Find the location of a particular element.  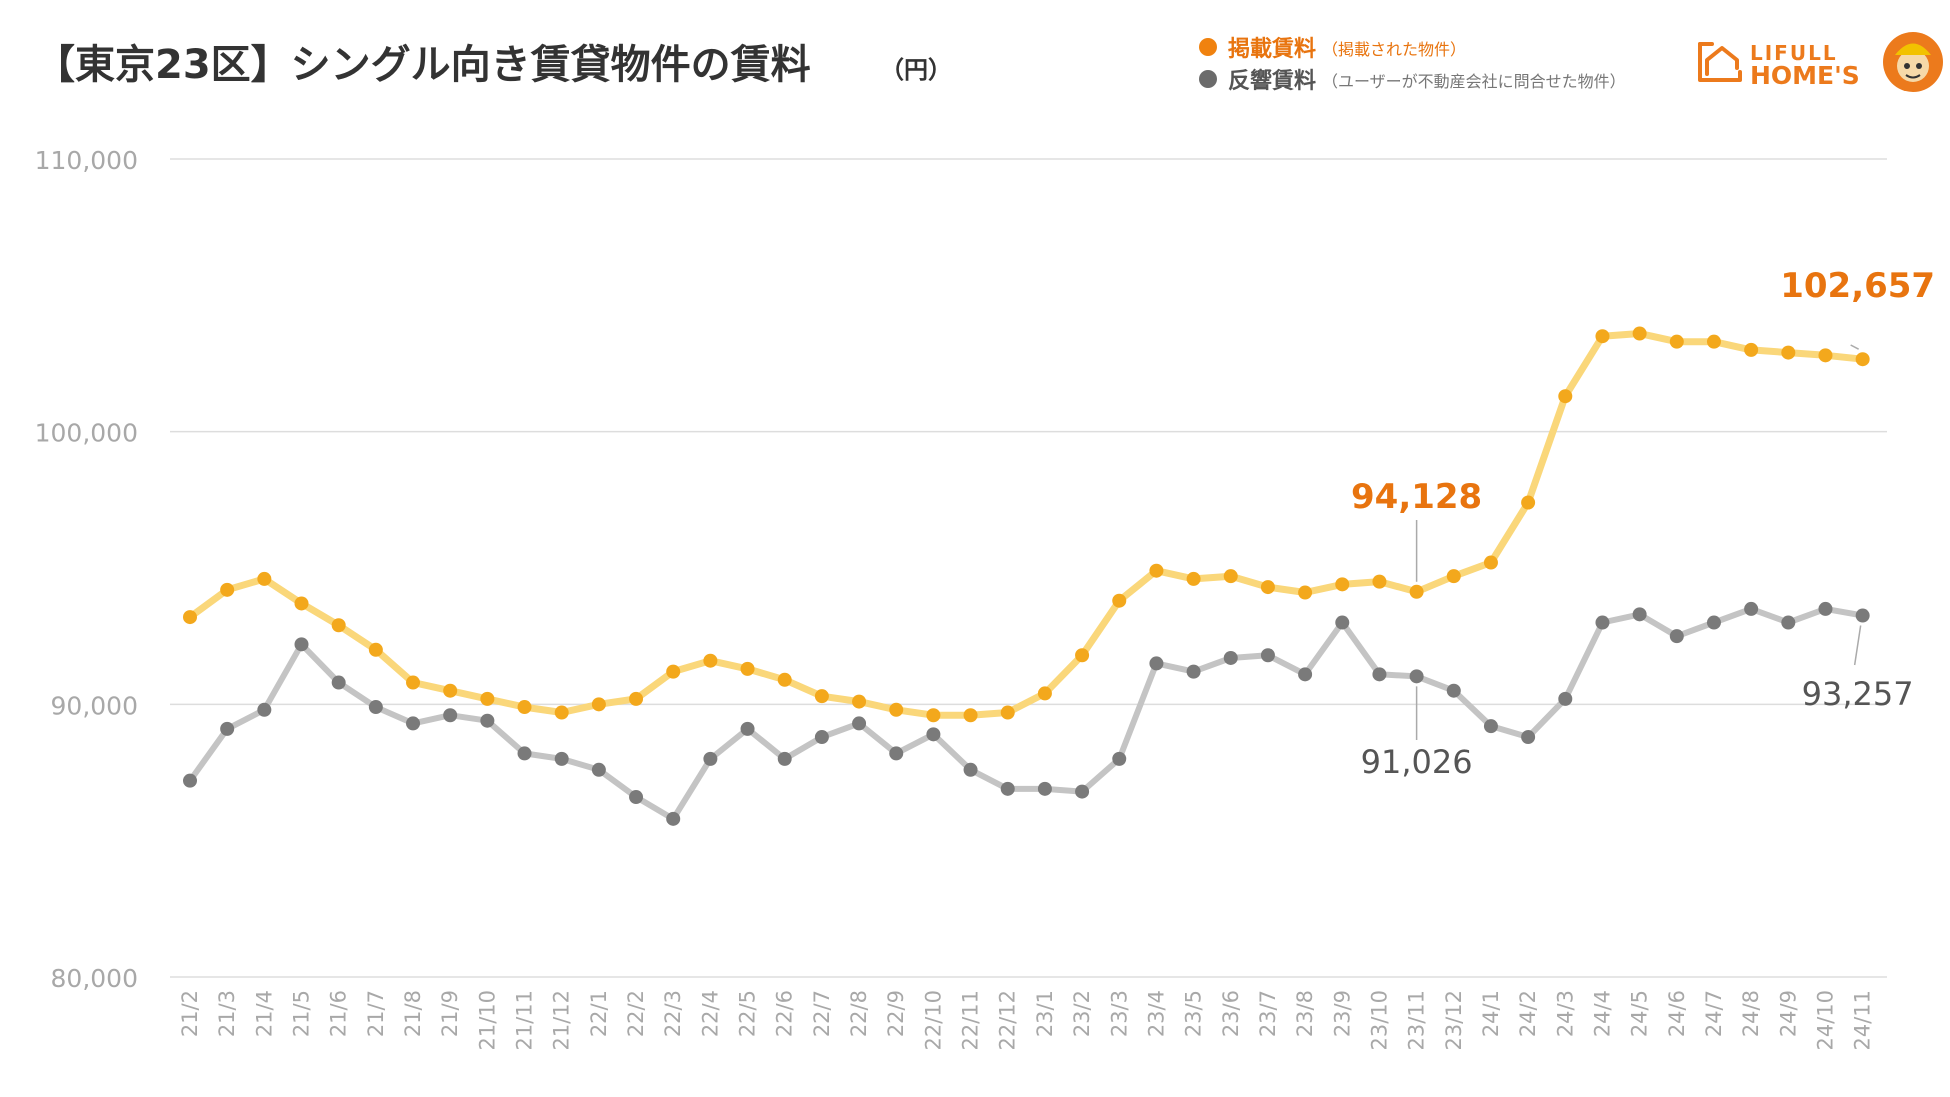

chart-title: 【東京23区】シングル向き賃貸物件の賃料 （円） is located at coordinates (493, 65).